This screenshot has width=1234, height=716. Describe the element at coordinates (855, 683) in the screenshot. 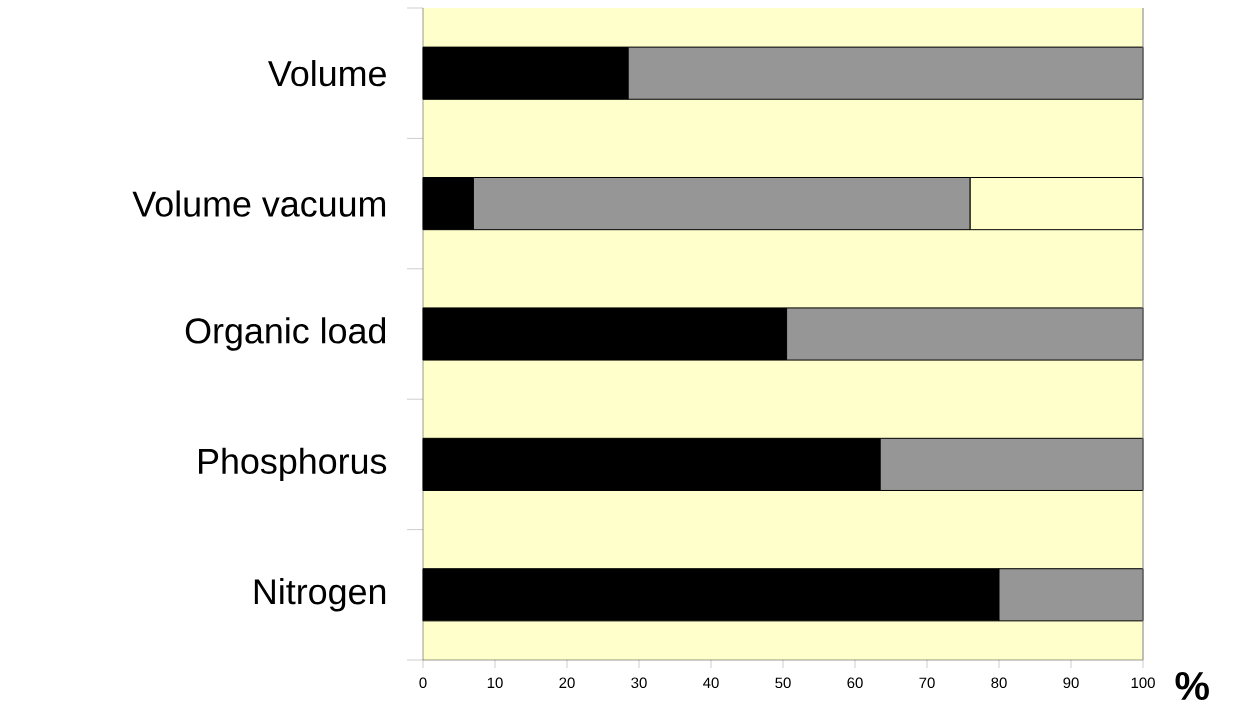

I see `x-tick-label: 60` at that location.